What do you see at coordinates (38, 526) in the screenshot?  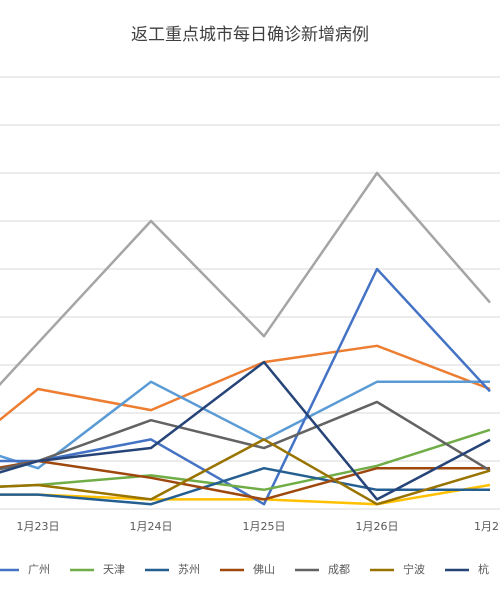 I see `x-tick-label: 1月23日` at bounding box center [38, 526].